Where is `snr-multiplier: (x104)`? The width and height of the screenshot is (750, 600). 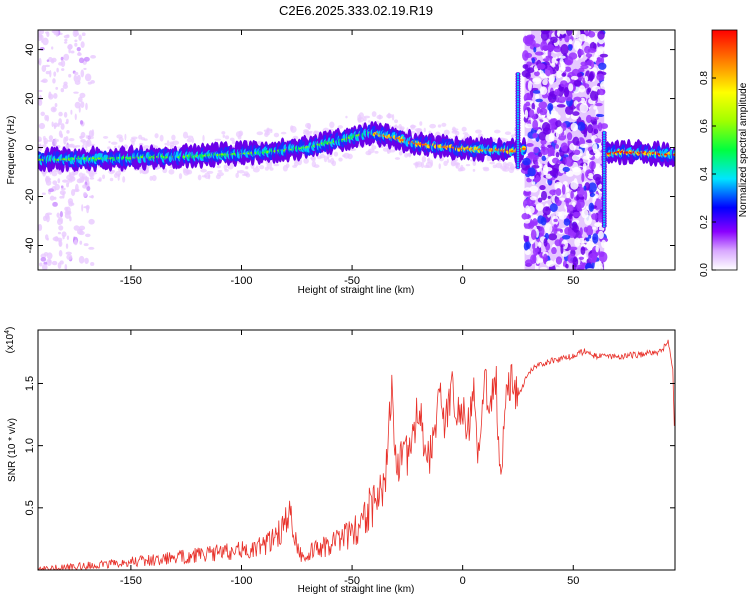
snr-multiplier: (x104) is located at coordinates (10, 340).